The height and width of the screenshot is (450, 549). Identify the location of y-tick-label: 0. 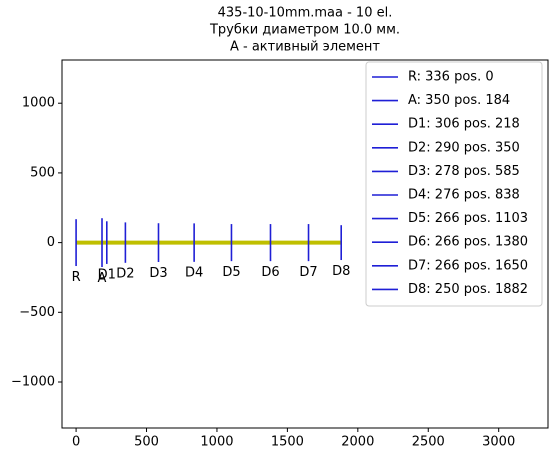
(51, 242).